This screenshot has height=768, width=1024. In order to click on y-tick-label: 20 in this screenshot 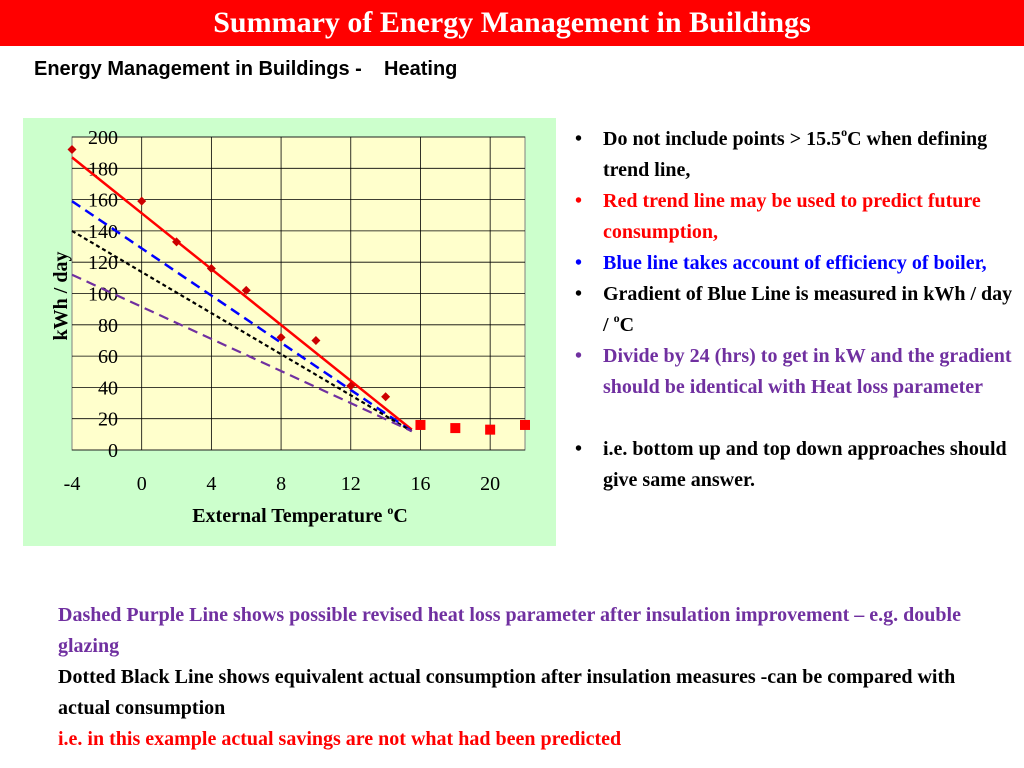, I will do `click(108, 420)`.